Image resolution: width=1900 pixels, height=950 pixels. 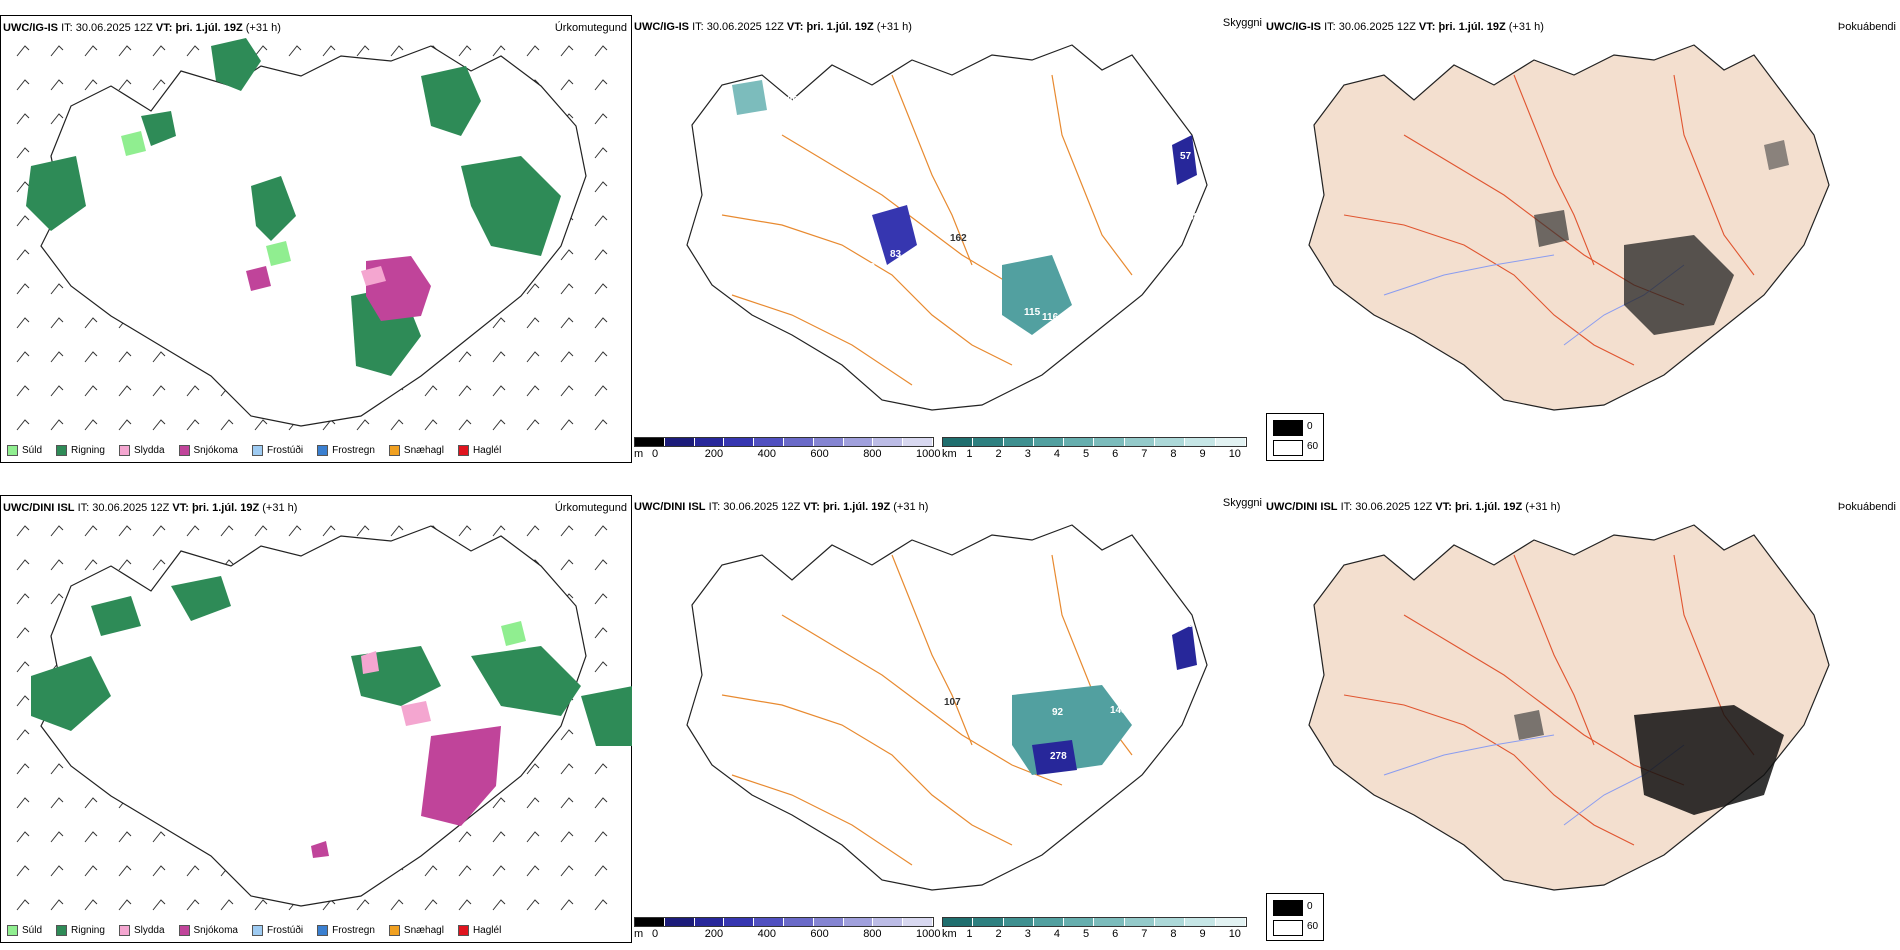 I want to click on model-name: UWC/DINI ISL, so click(x=39, y=508).